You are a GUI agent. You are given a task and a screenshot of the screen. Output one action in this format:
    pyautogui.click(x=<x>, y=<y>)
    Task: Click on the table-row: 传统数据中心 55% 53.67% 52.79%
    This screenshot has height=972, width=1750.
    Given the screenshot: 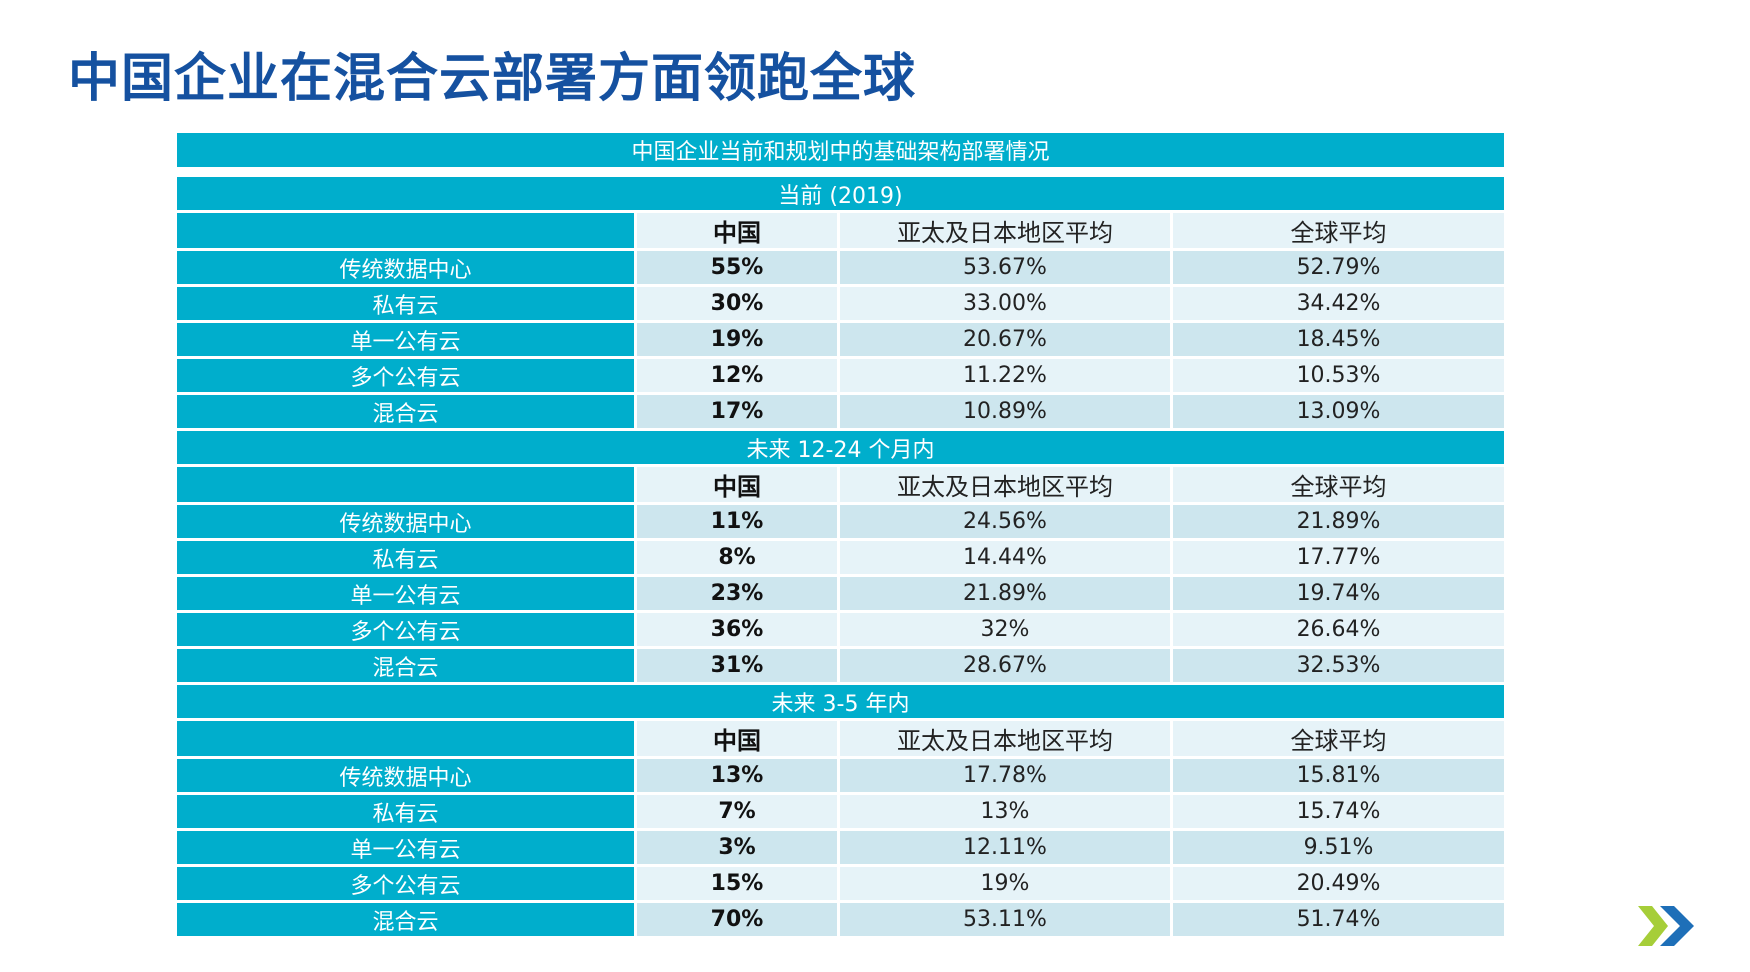 What is the action you would take?
    pyautogui.click(x=841, y=267)
    